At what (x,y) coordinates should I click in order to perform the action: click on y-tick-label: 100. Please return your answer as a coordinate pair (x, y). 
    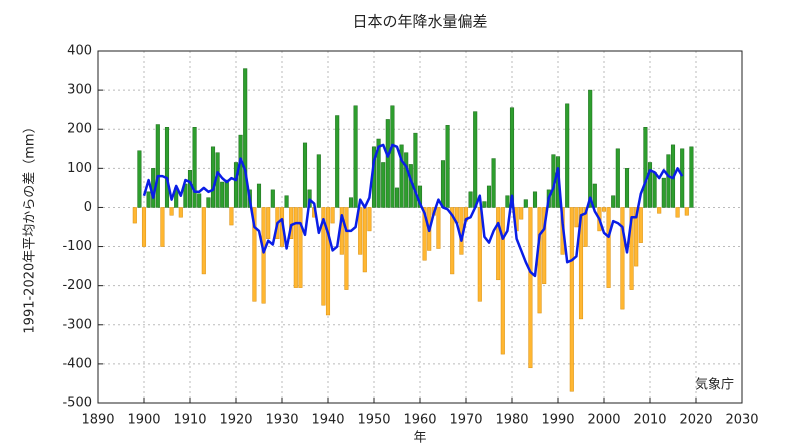
    Looking at the image, I should click on (79, 168).